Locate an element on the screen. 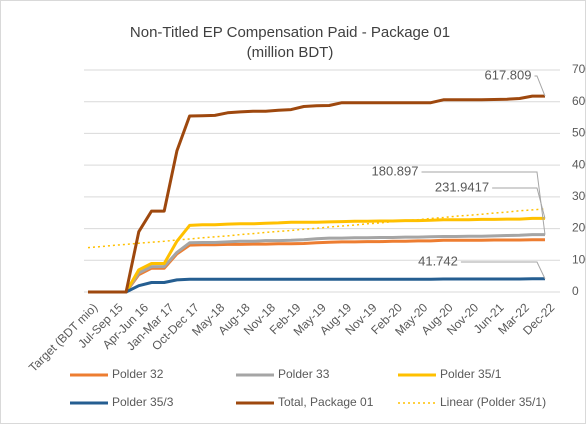  legend-label: Polder 35/3 is located at coordinates (143, 402).